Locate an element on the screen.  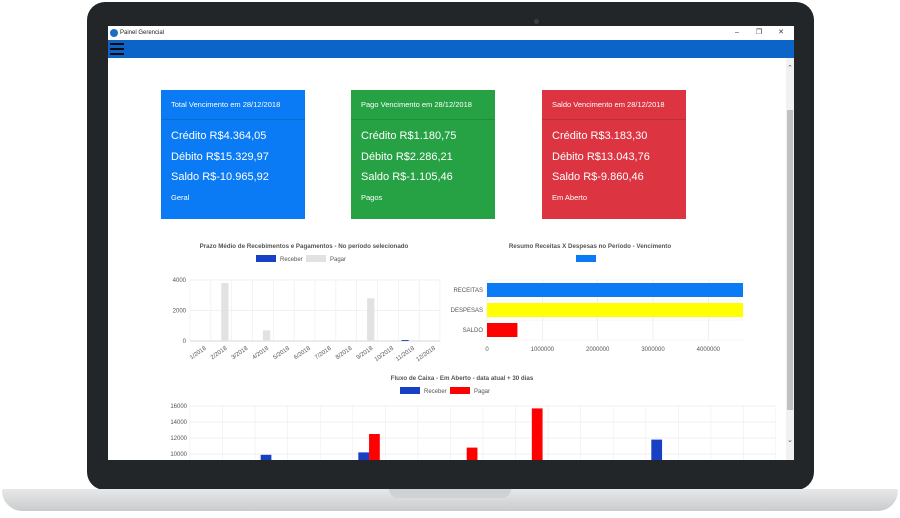
y-tick-label: 2000 is located at coordinates (180, 312).